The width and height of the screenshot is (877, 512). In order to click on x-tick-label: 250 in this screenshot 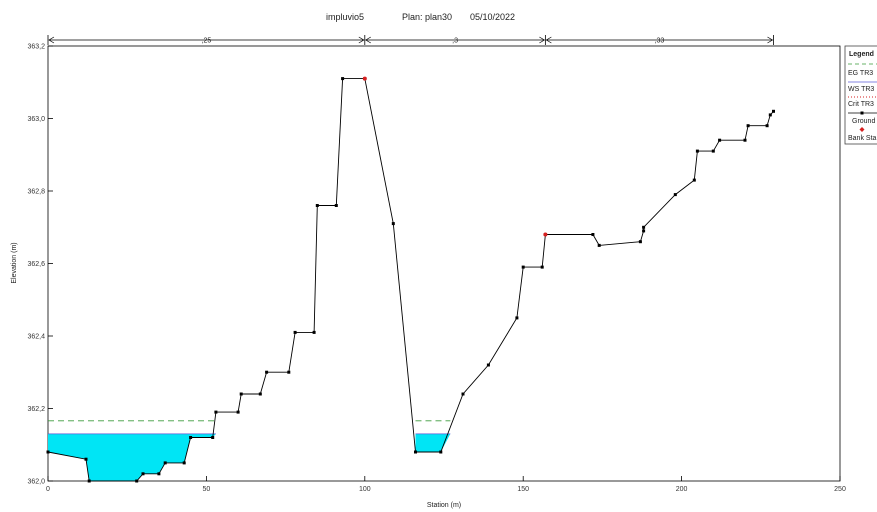, I will do `click(840, 489)`.